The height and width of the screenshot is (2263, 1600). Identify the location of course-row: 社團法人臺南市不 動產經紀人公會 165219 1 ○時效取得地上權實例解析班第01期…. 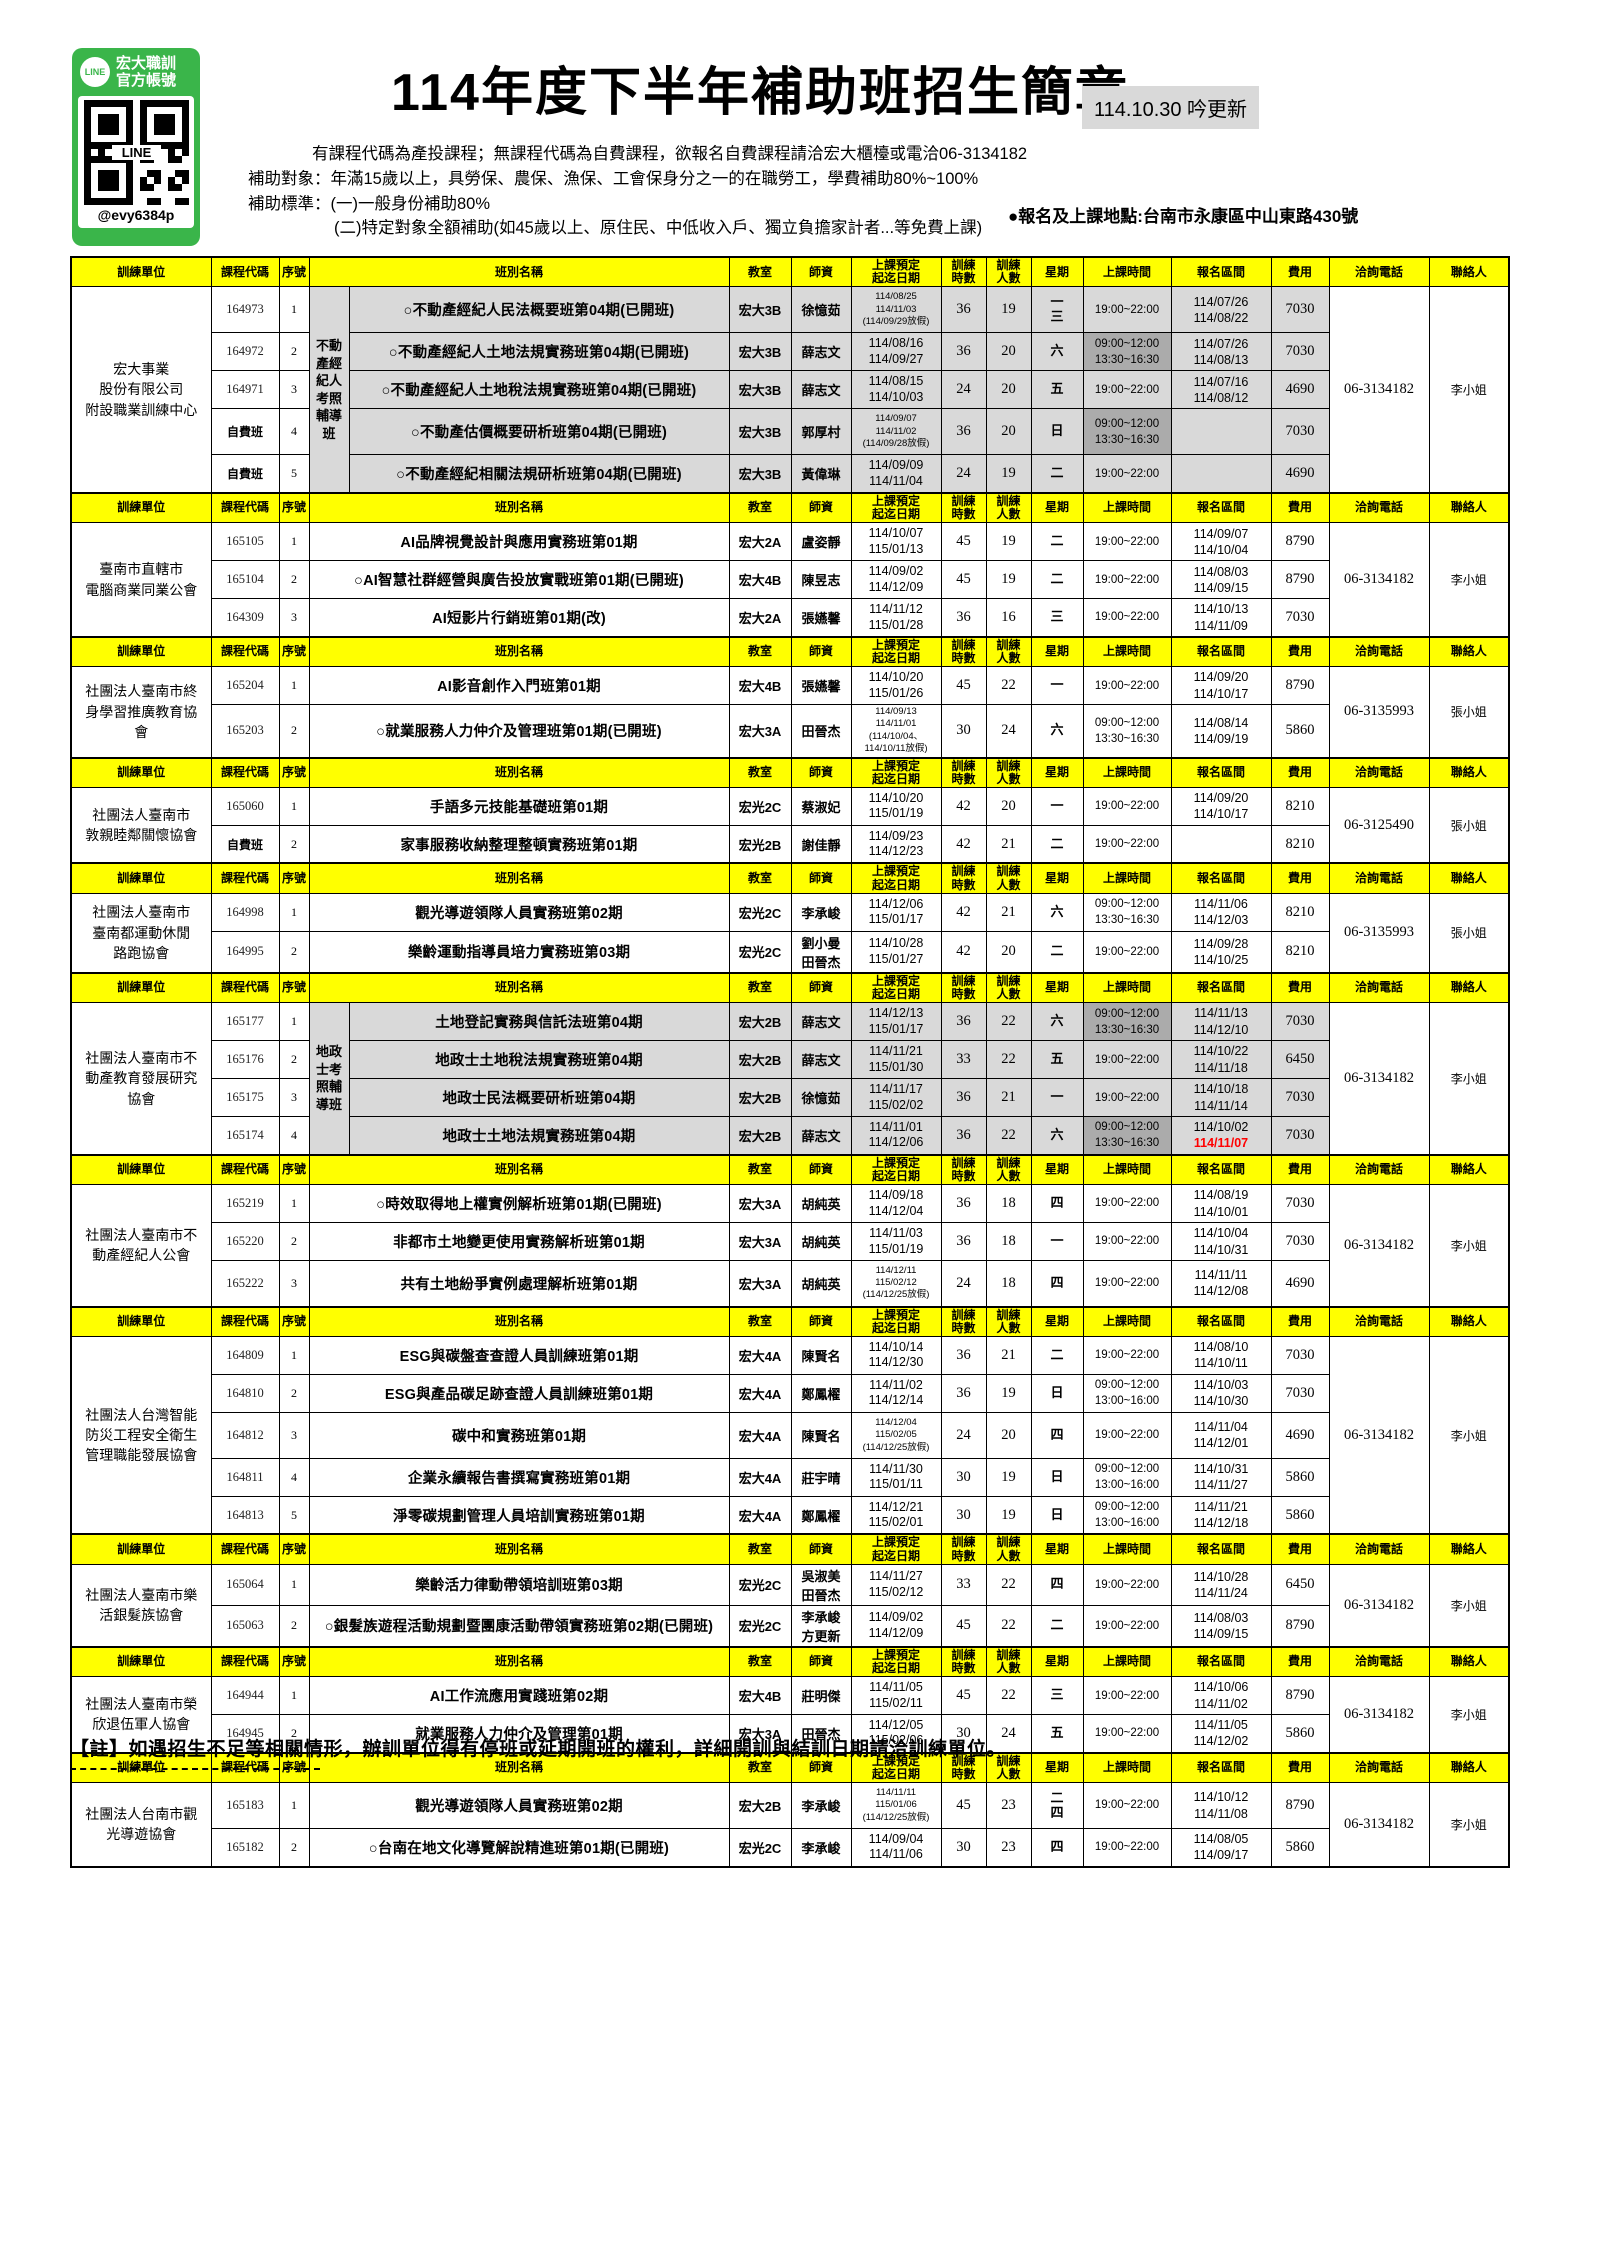
(790, 1245).